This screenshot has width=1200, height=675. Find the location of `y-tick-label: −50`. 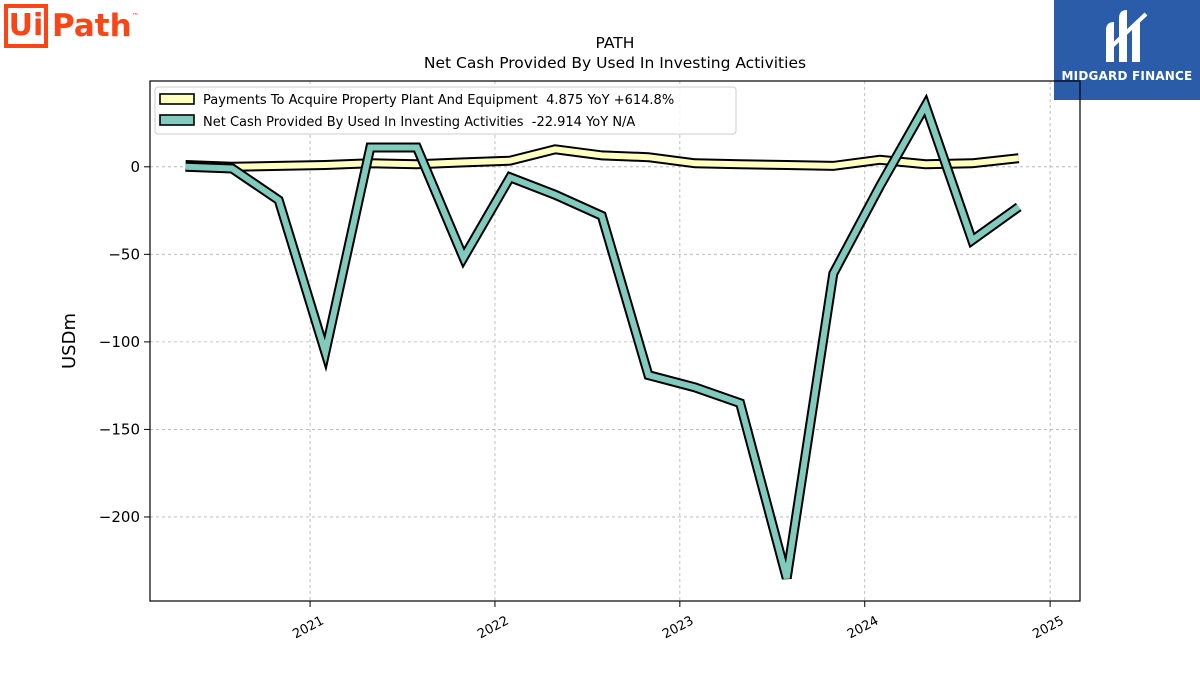

y-tick-label: −50 is located at coordinates (124, 254).